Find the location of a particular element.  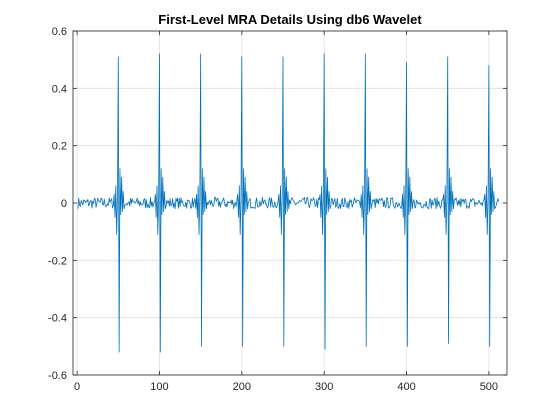

x-tick-label: 200 is located at coordinates (242, 387).